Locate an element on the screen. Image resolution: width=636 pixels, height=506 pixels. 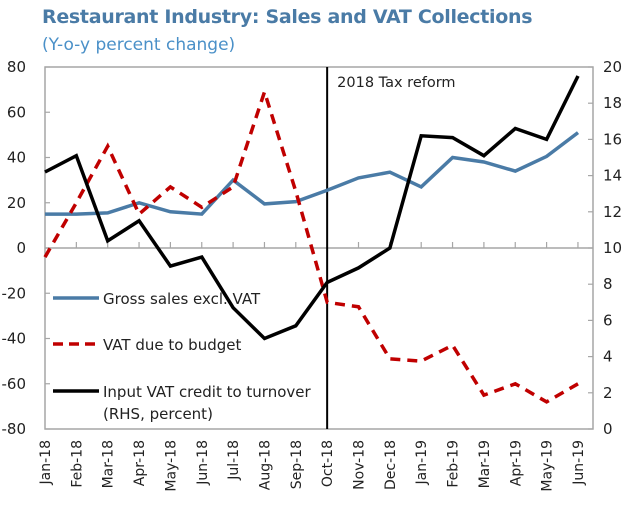
y-tick-label-left: 20 is located at coordinates (16, 203).